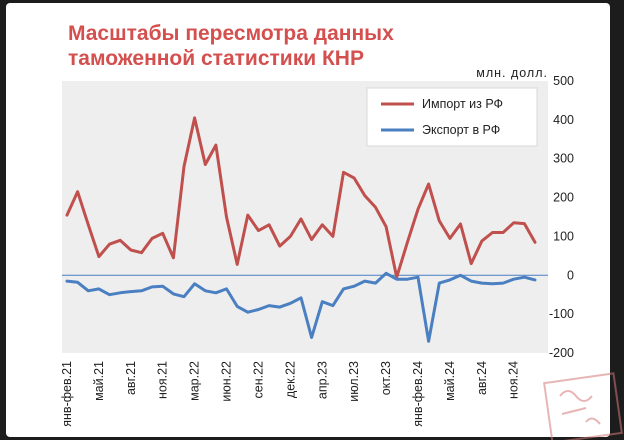  What do you see at coordinates (322, 380) in the screenshot?
I see `x-tick-label: апр.23` at bounding box center [322, 380].